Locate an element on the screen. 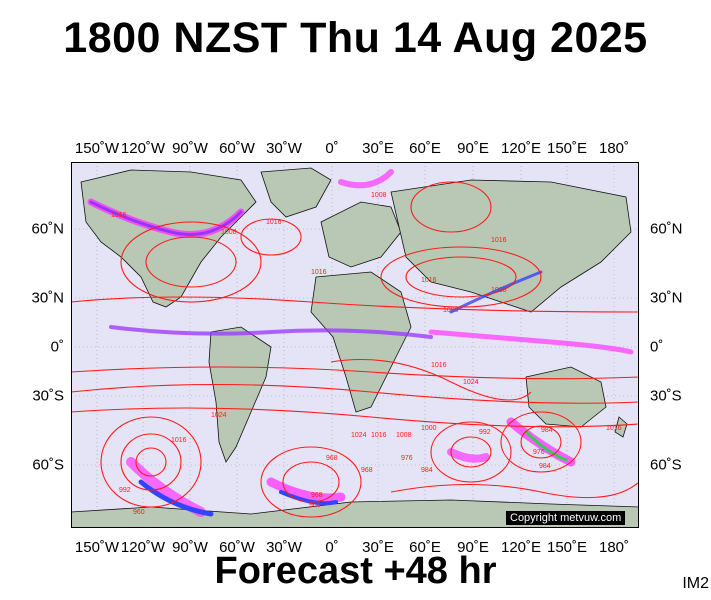  lat-label-right: 60˚N is located at coordinates (666, 229).